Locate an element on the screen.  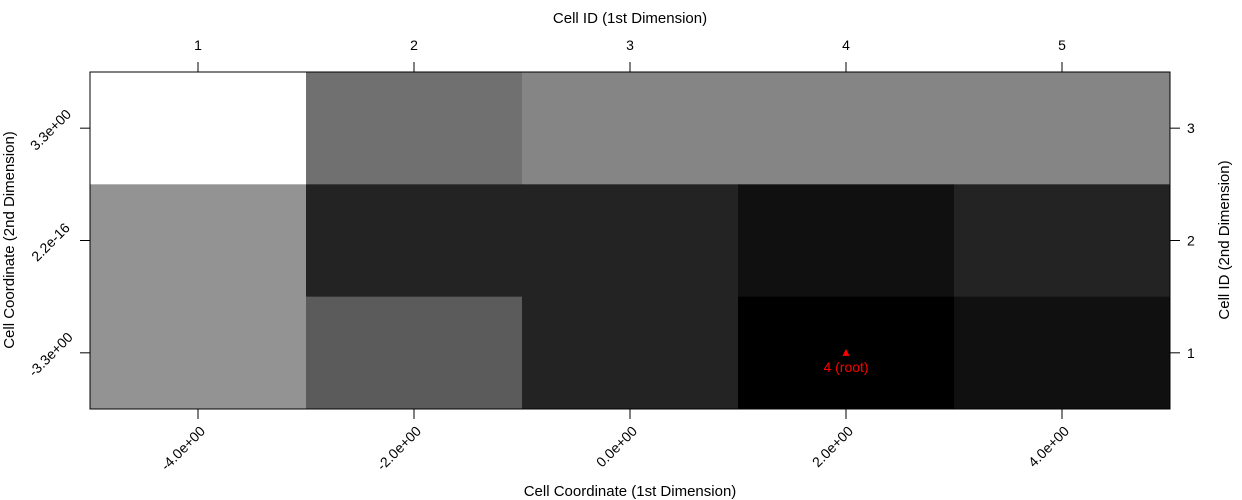
root-annotation-label: 4 (root) is located at coordinates (845, 367).